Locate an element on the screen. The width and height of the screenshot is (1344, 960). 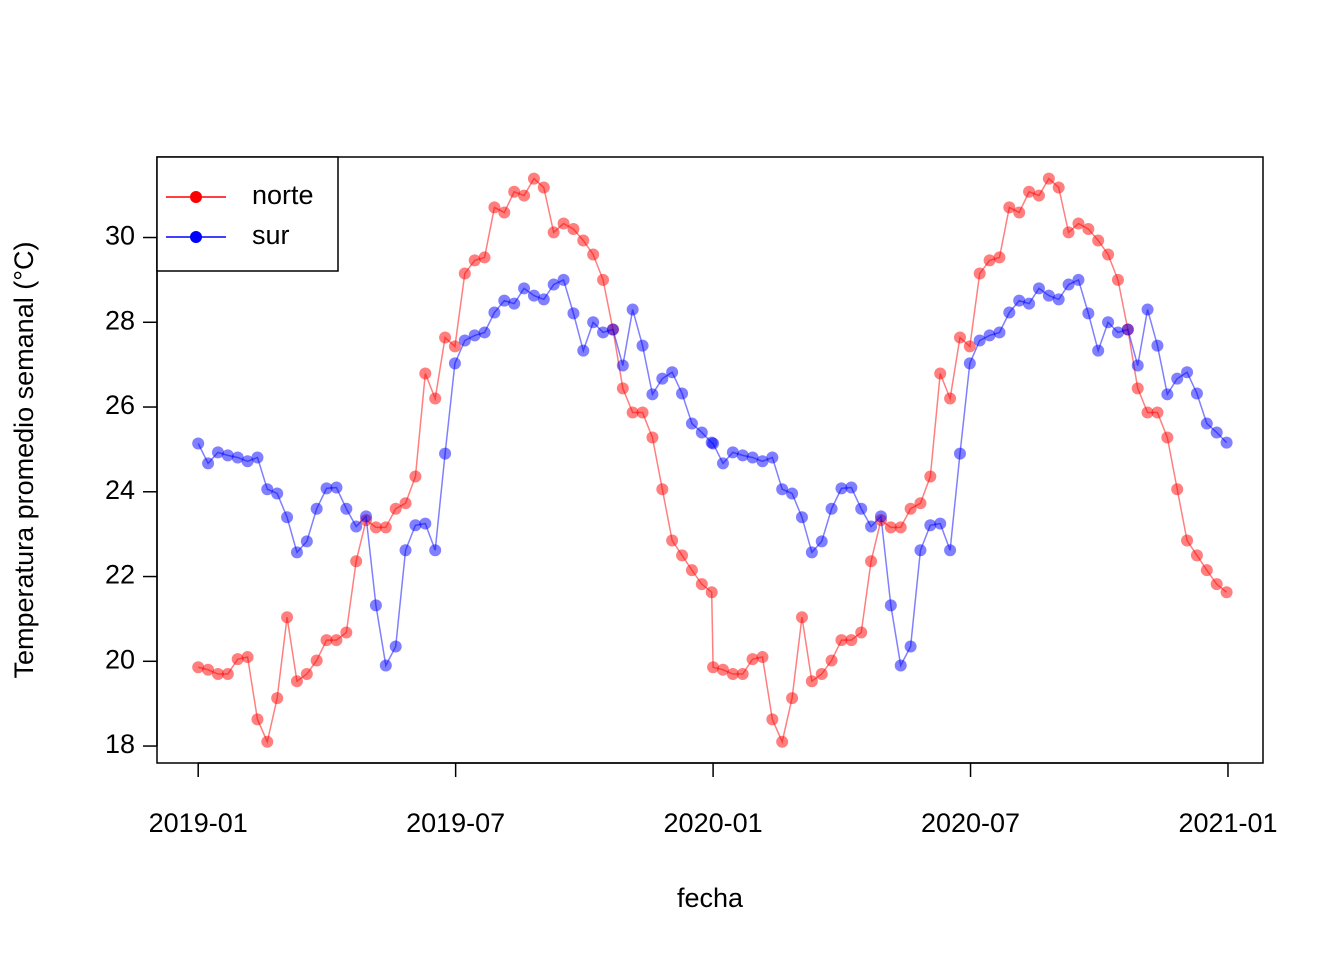
x-tick-label: 2021-01 is located at coordinates (1227, 823).